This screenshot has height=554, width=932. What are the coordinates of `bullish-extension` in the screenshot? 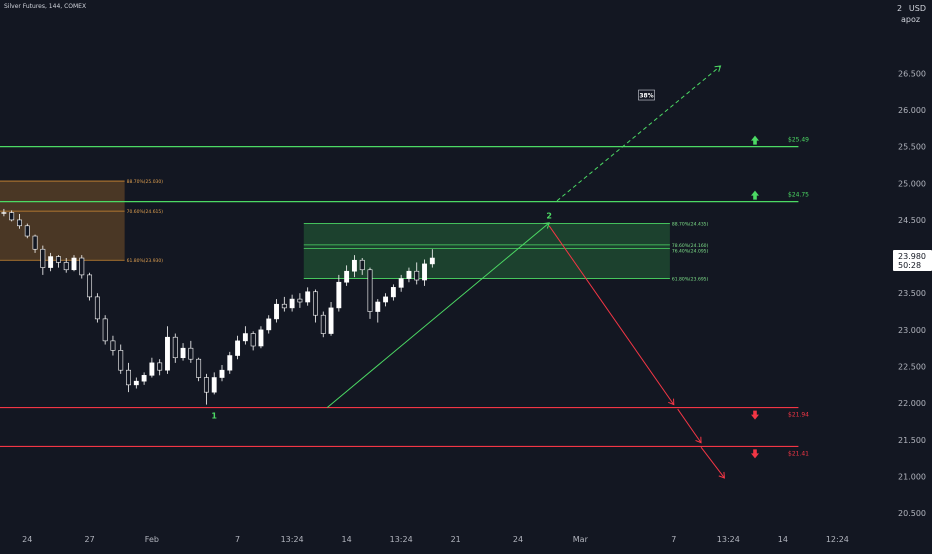 It's located at (638, 133).